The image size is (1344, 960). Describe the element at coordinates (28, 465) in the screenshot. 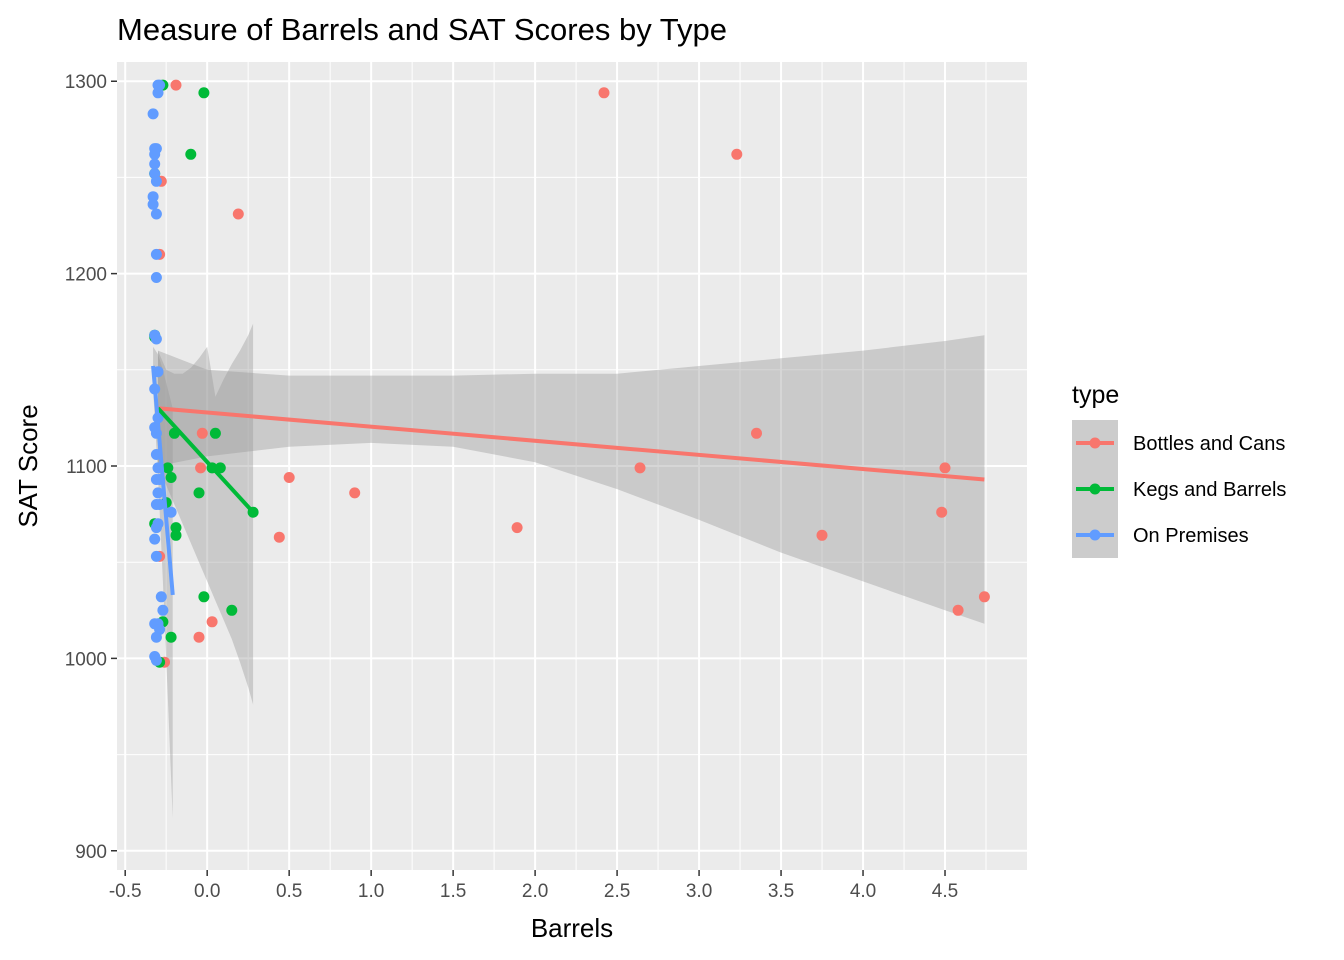

I see `y-axis-label: SAT Score` at that location.